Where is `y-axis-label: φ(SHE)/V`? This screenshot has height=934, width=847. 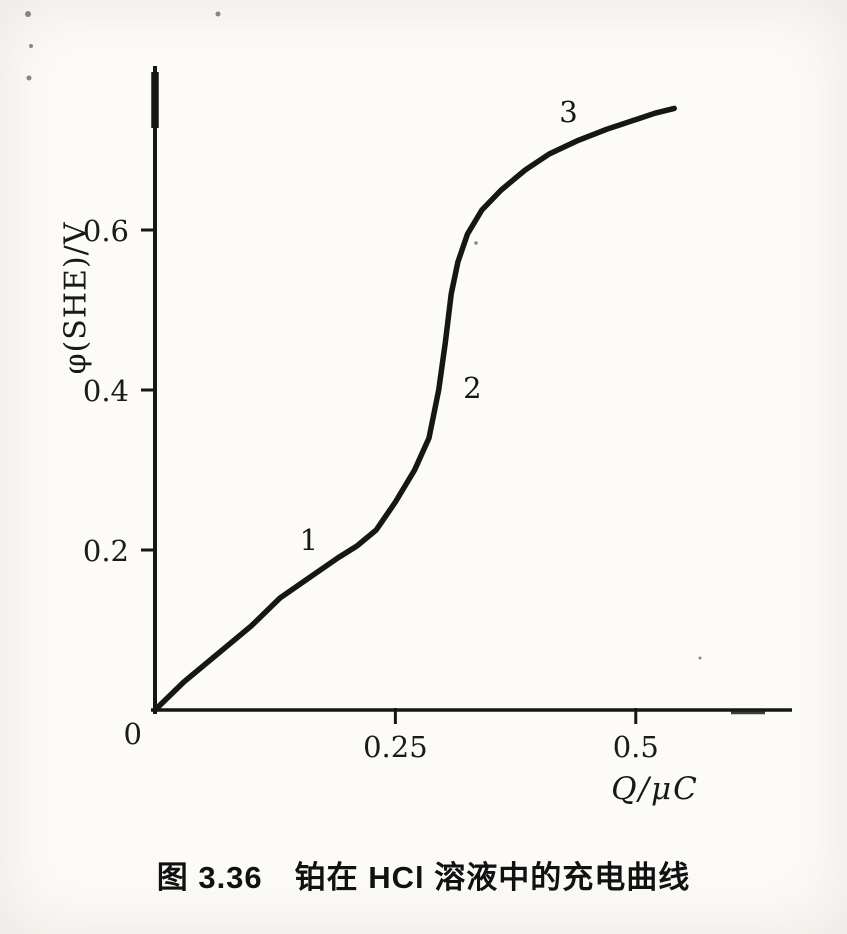 y-axis-label: φ(SHE)/V is located at coordinates (76, 298).